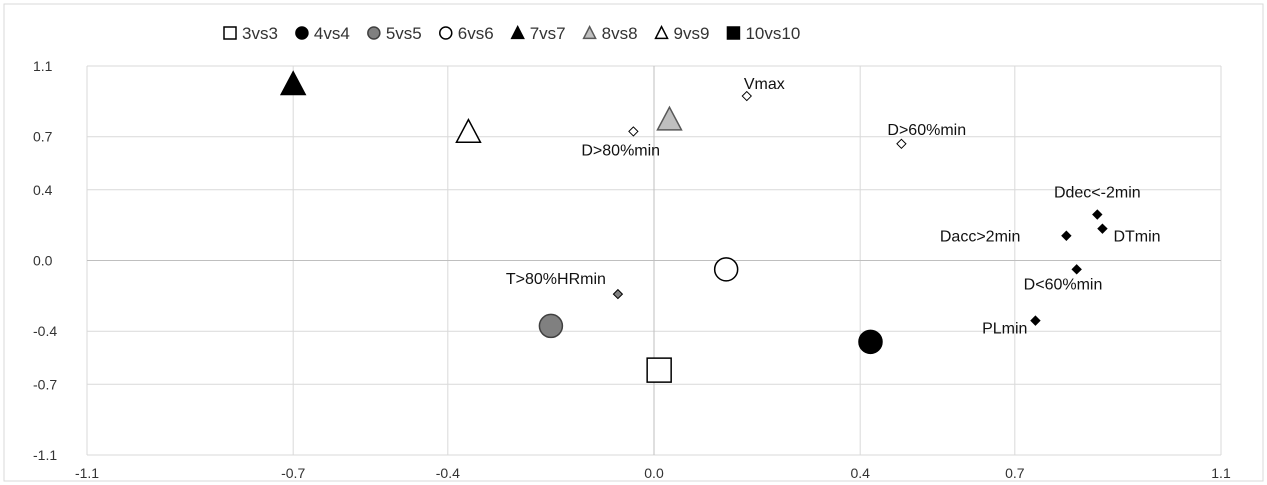 The width and height of the screenshot is (1267, 485). I want to click on legend-label: 8vs8, so click(620, 33).